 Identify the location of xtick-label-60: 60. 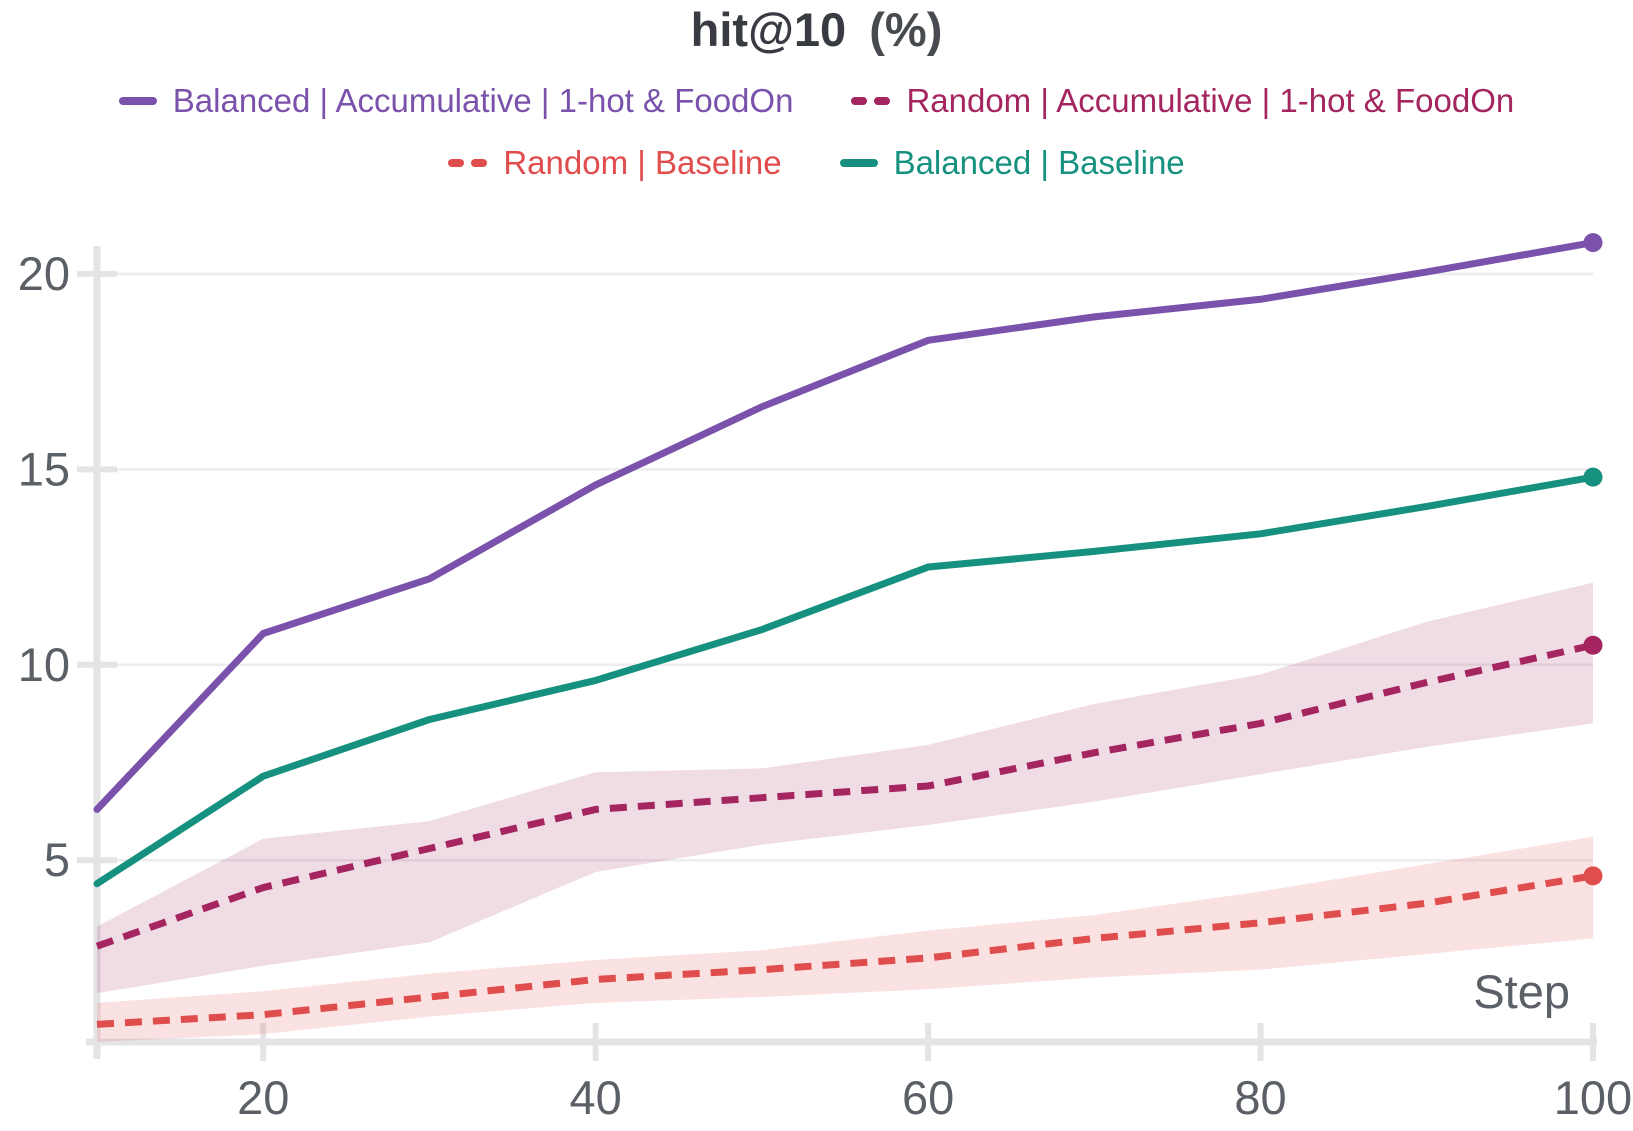
(928, 1097).